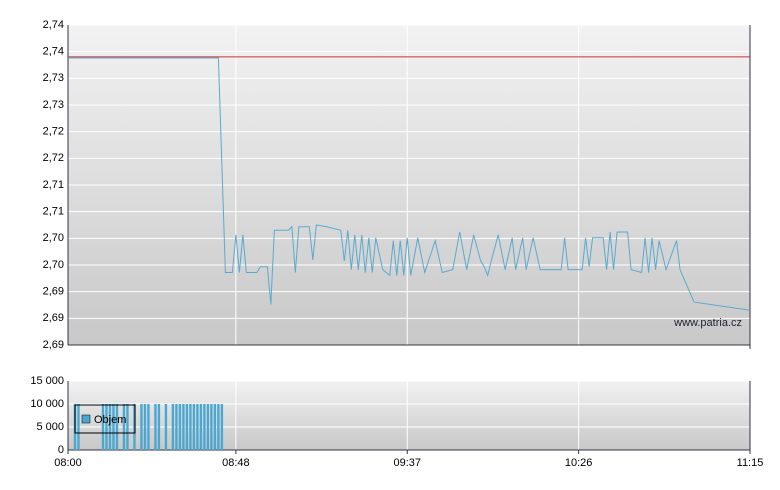  What do you see at coordinates (68, 463) in the screenshot?
I see `x-tick-label: 08:00` at bounding box center [68, 463].